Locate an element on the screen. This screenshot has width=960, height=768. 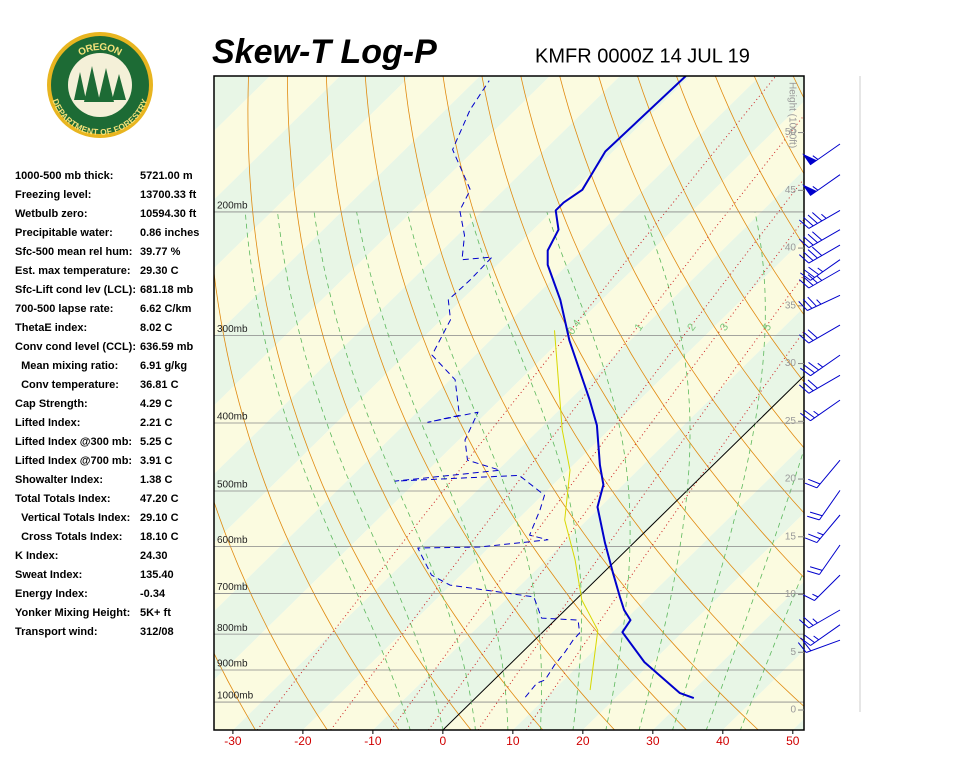
logo-top: OREGON is located at coordinates (99, 49).